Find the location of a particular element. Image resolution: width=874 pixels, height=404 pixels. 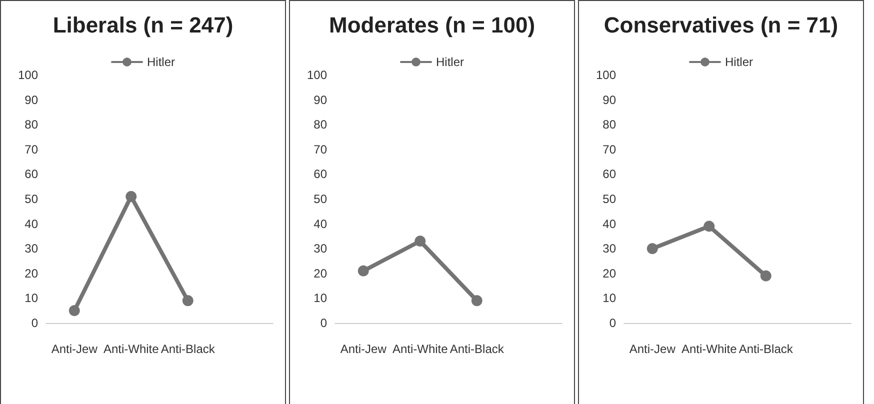

chart-title: Conservatives (n = 71) is located at coordinates (721, 25).